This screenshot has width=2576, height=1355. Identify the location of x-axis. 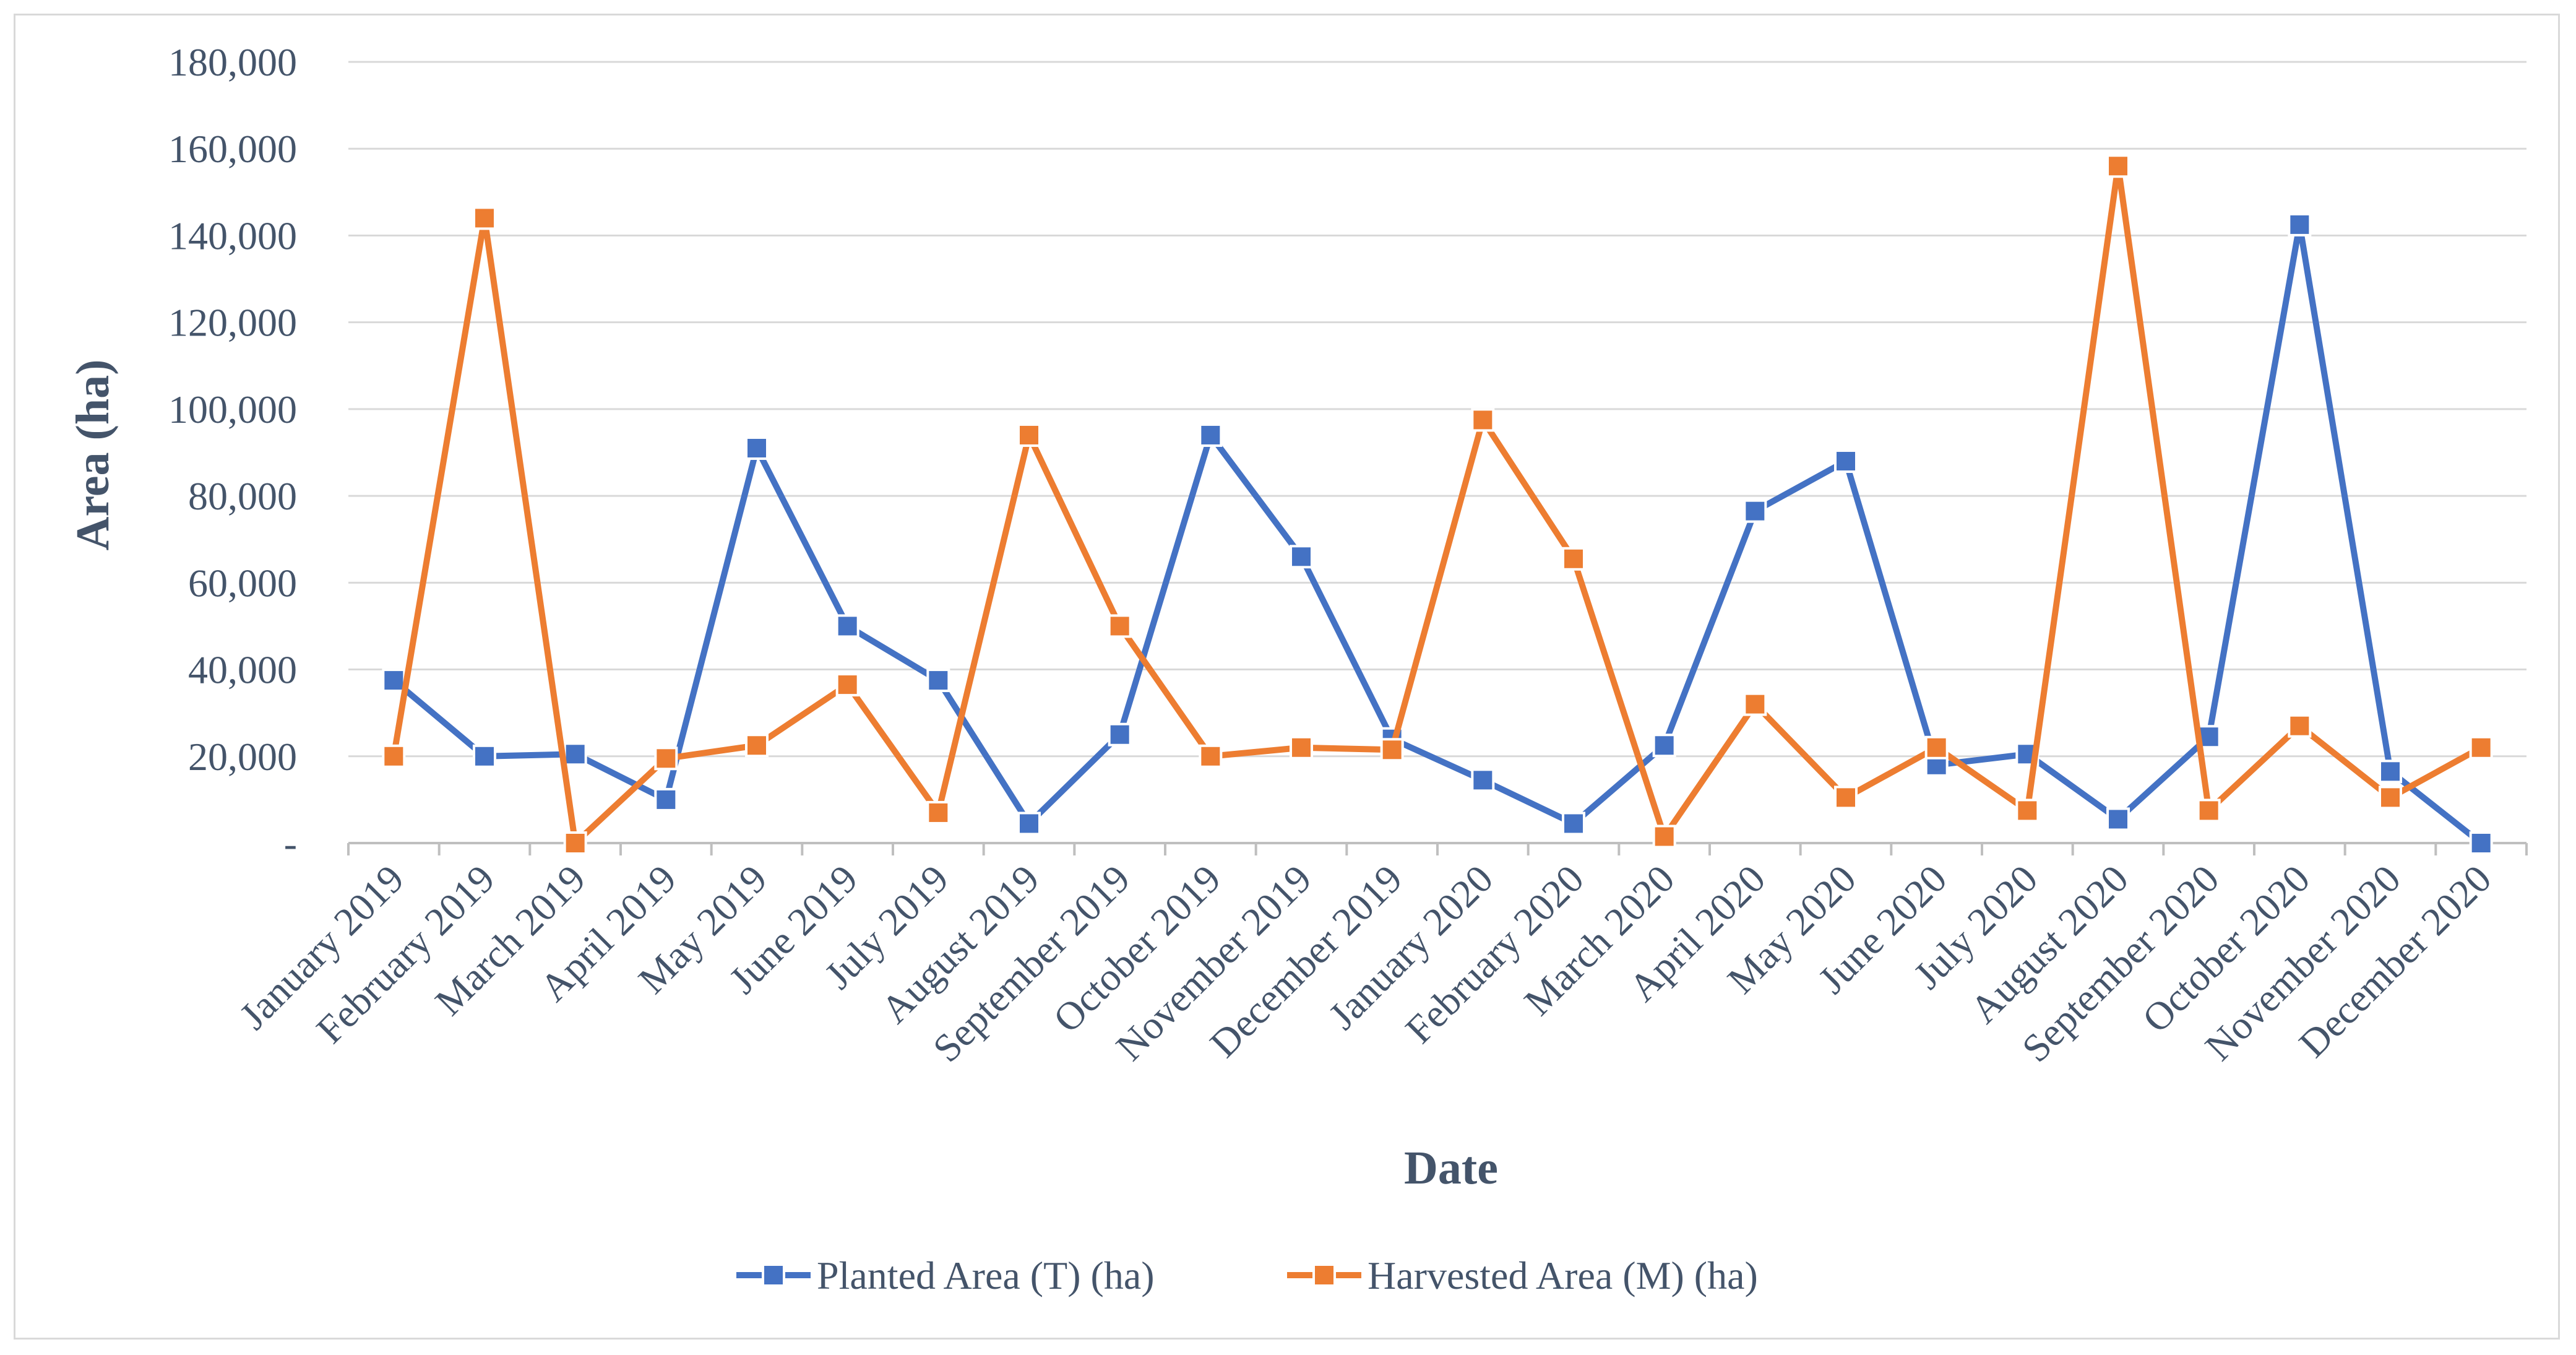
(1437, 848).